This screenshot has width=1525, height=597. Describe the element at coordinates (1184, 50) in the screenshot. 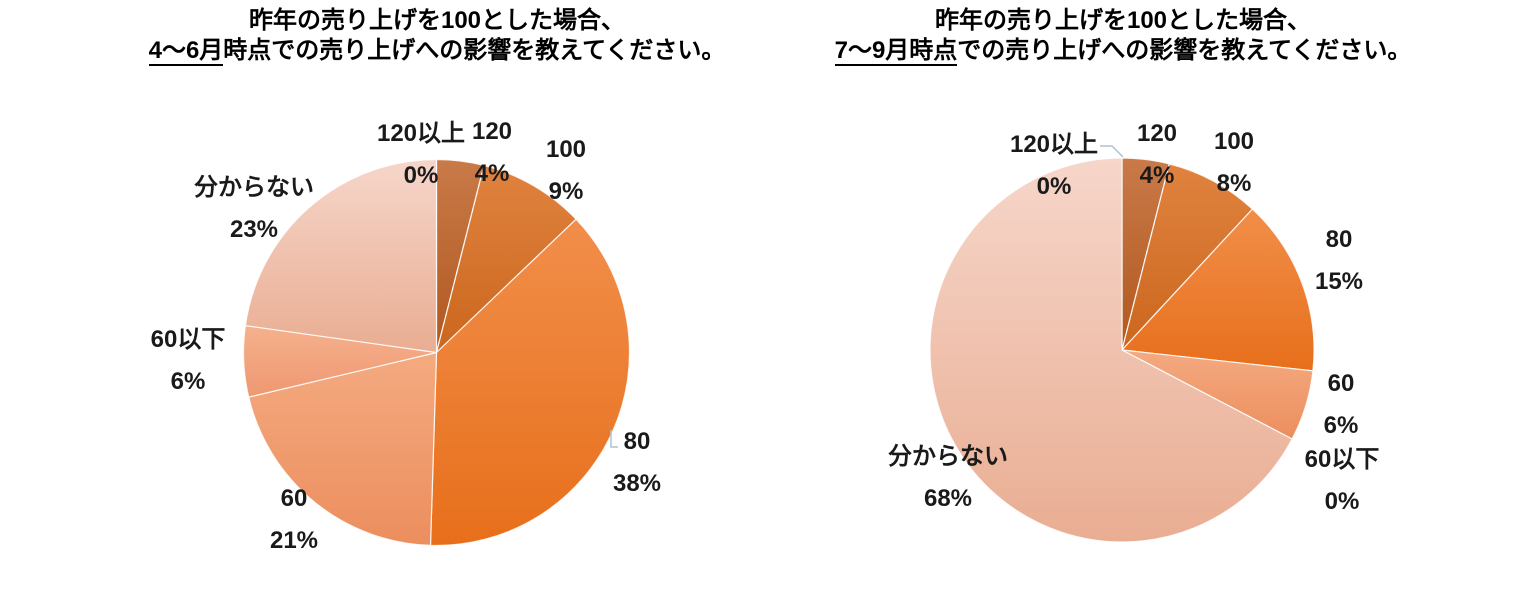

I see `title-line2-rest: での売り上げへの影響を教えてください。` at that location.